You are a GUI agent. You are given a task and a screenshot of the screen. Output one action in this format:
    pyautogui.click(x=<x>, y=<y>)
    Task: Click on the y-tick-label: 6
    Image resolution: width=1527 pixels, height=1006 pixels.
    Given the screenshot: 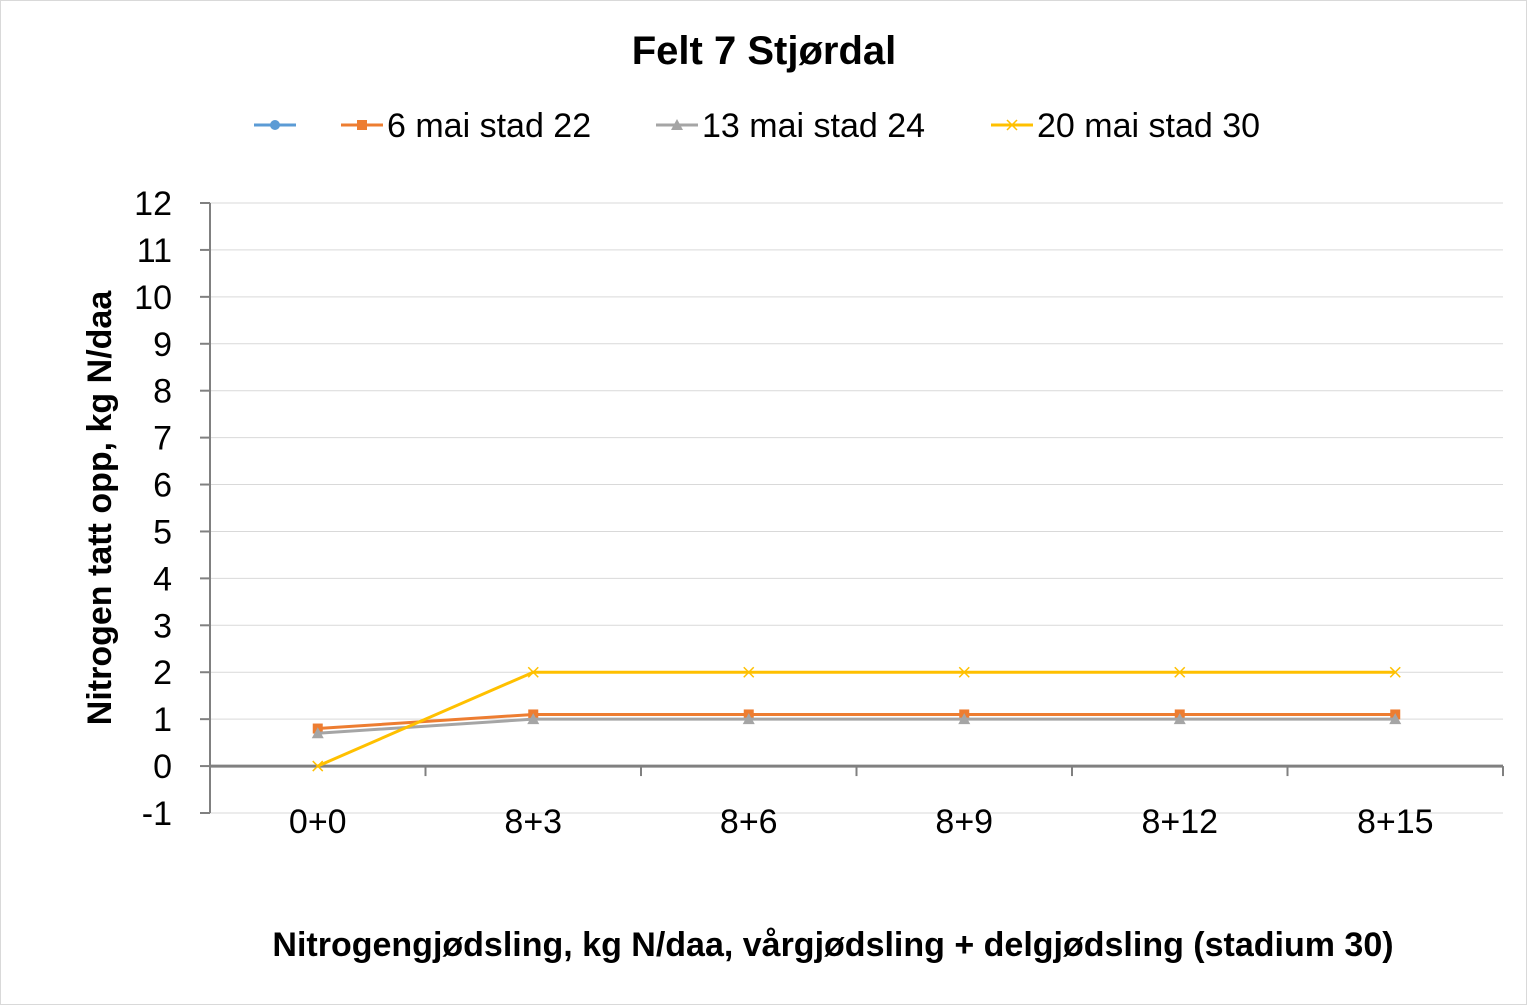 What is the action you would take?
    pyautogui.click(x=162, y=486)
    